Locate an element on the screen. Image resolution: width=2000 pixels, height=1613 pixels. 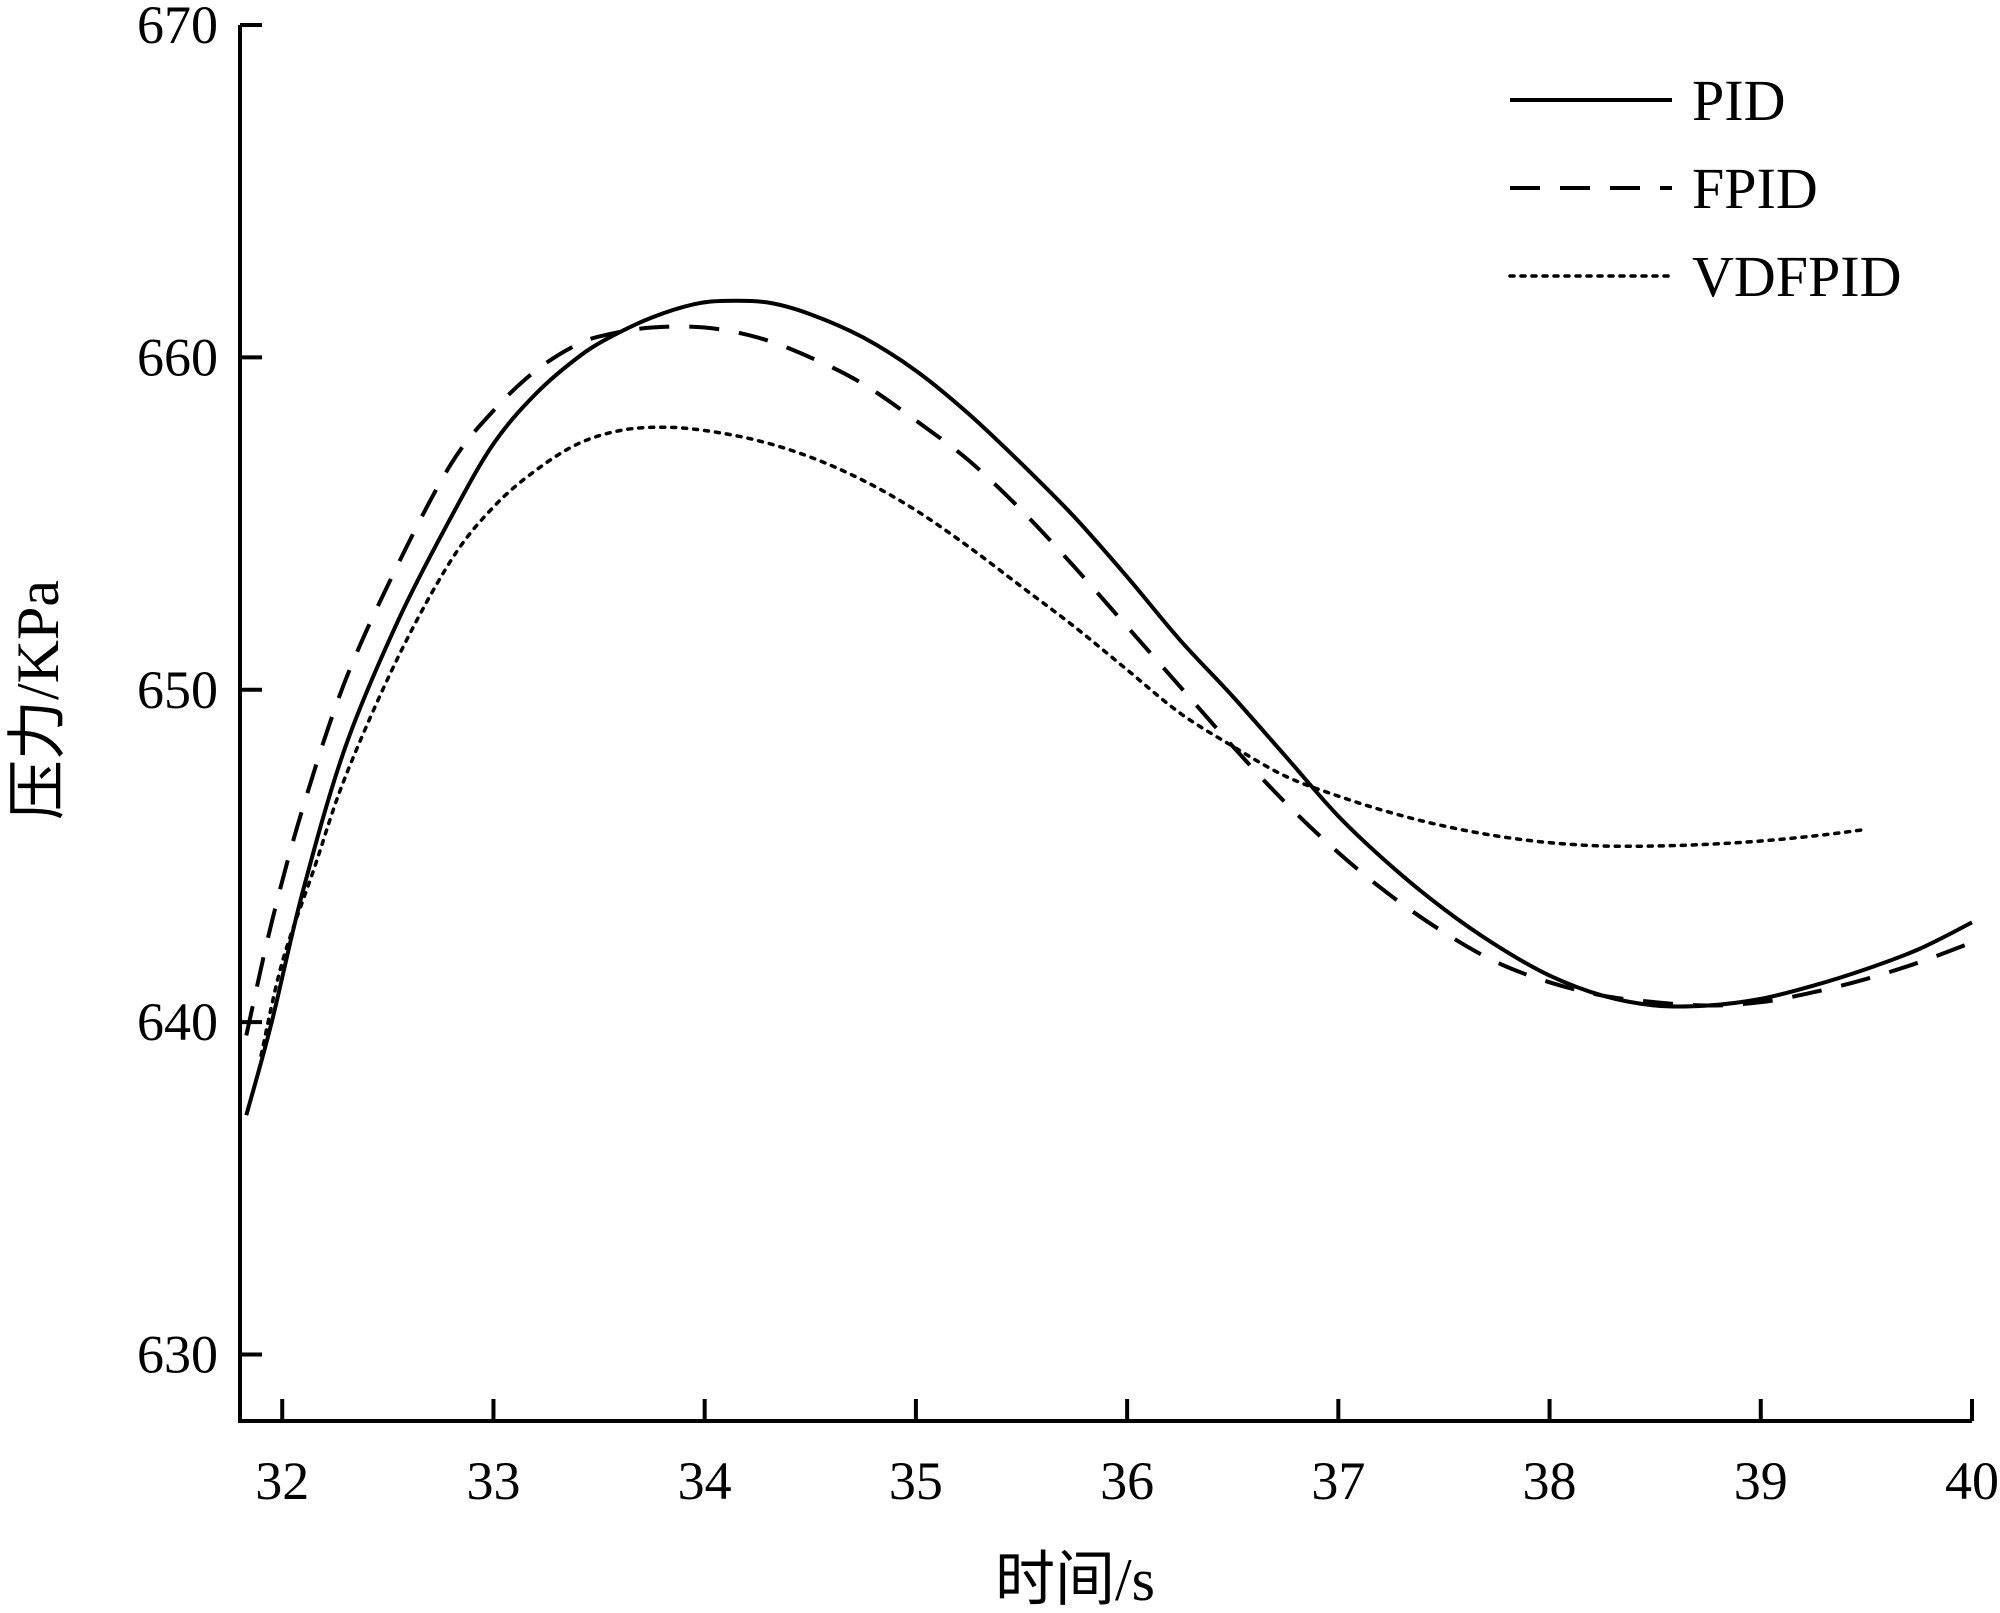
y-tick-label: 630 is located at coordinates (177, 1355).